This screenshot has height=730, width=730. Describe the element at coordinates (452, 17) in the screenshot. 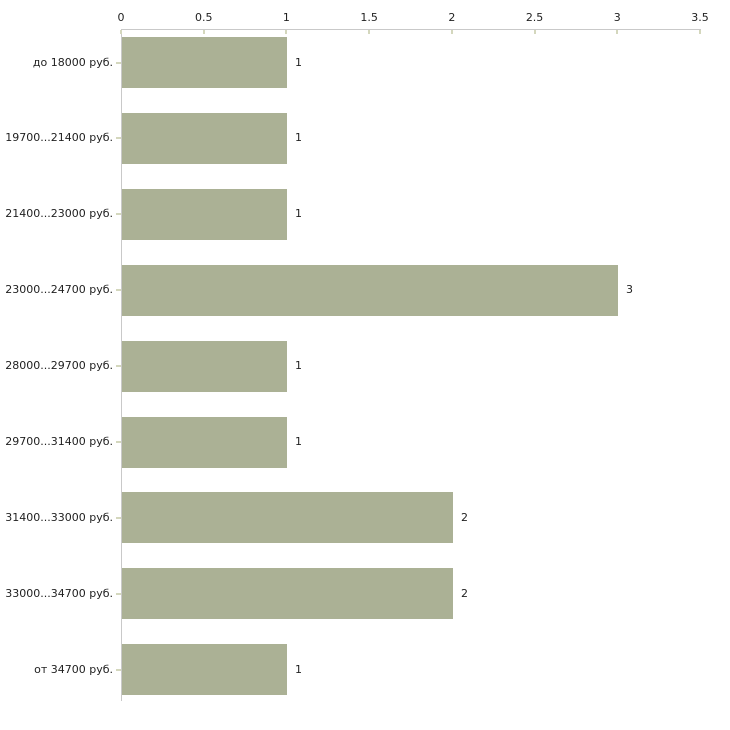

I see `x-axis-tick-label: 2` at that location.